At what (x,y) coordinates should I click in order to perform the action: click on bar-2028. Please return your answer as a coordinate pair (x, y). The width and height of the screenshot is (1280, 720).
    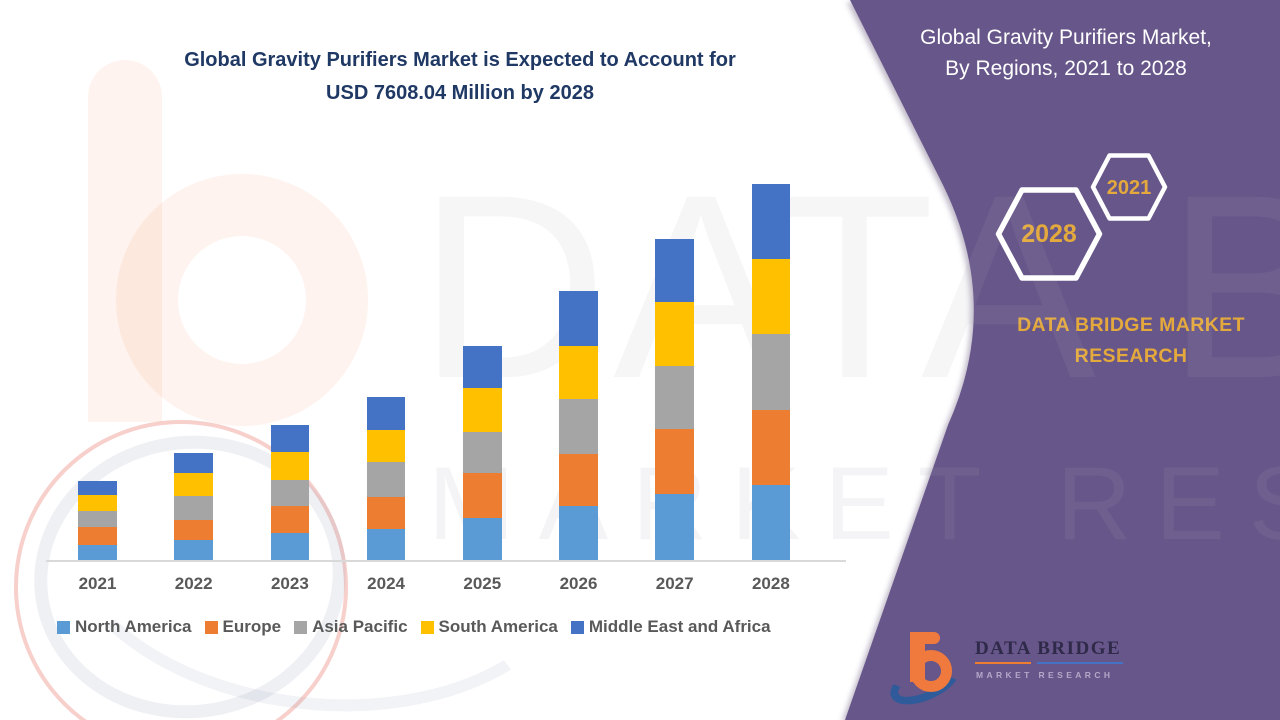
    Looking at the image, I should click on (771, 372).